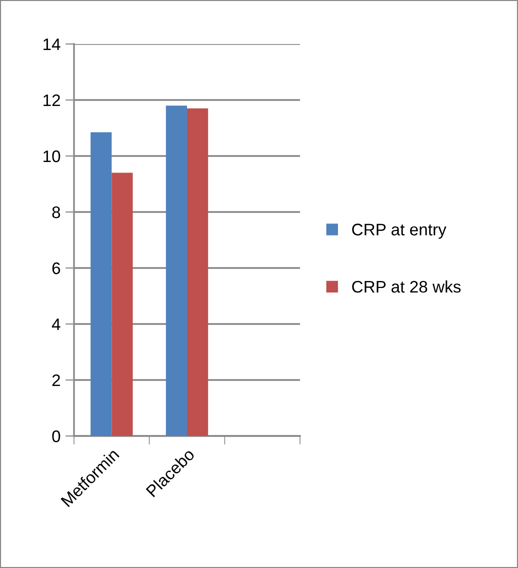  What do you see at coordinates (56, 212) in the screenshot?
I see `y-tick-label: 8` at bounding box center [56, 212].